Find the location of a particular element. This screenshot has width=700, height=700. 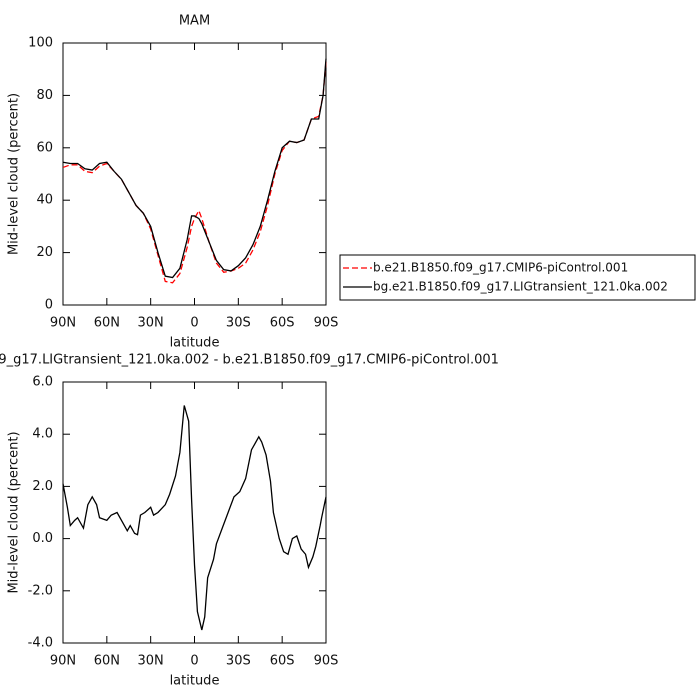

y-tick-label: 0.0 is located at coordinates (42, 538).